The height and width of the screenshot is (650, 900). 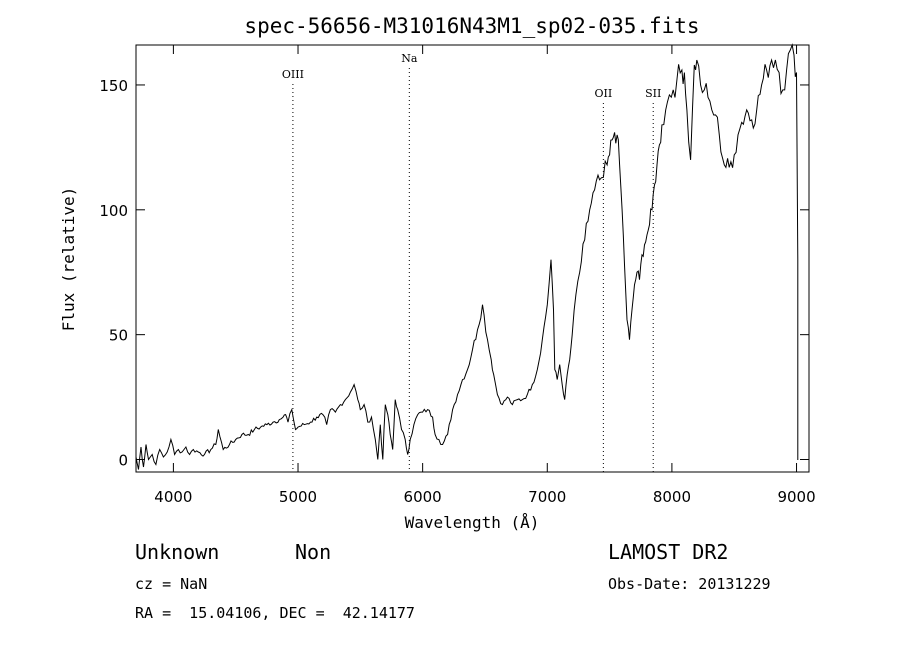 I want to click on line-label-oii: OII, so click(x=604, y=93).